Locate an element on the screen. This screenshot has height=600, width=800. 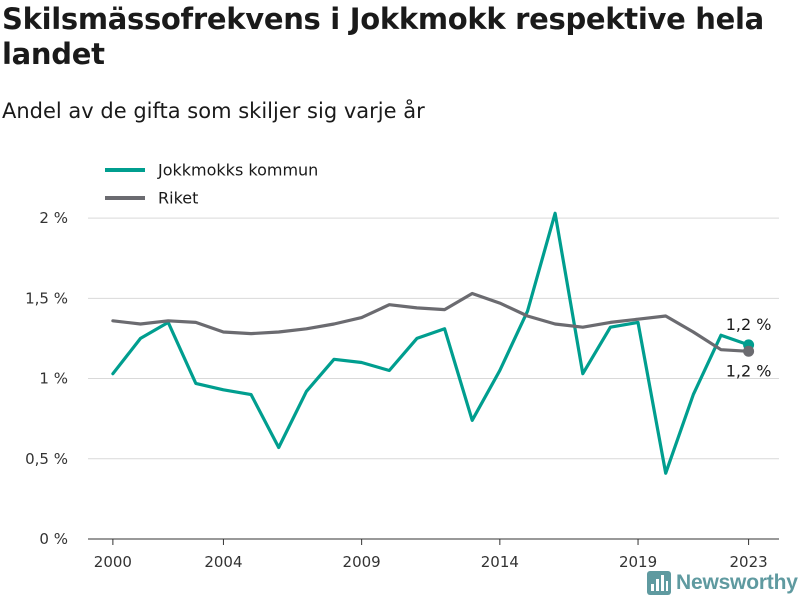
end-label-jokkmokk: 1,2 % is located at coordinates (749, 324).